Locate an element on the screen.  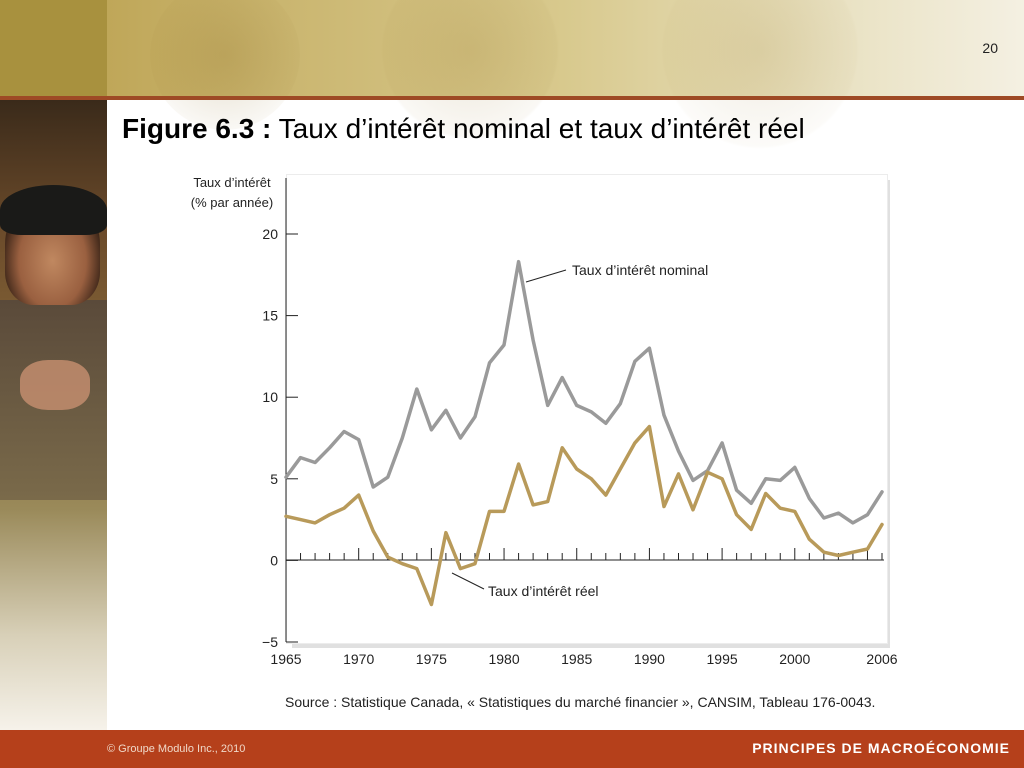
x-tick-label: 2000 is located at coordinates (794, 659).